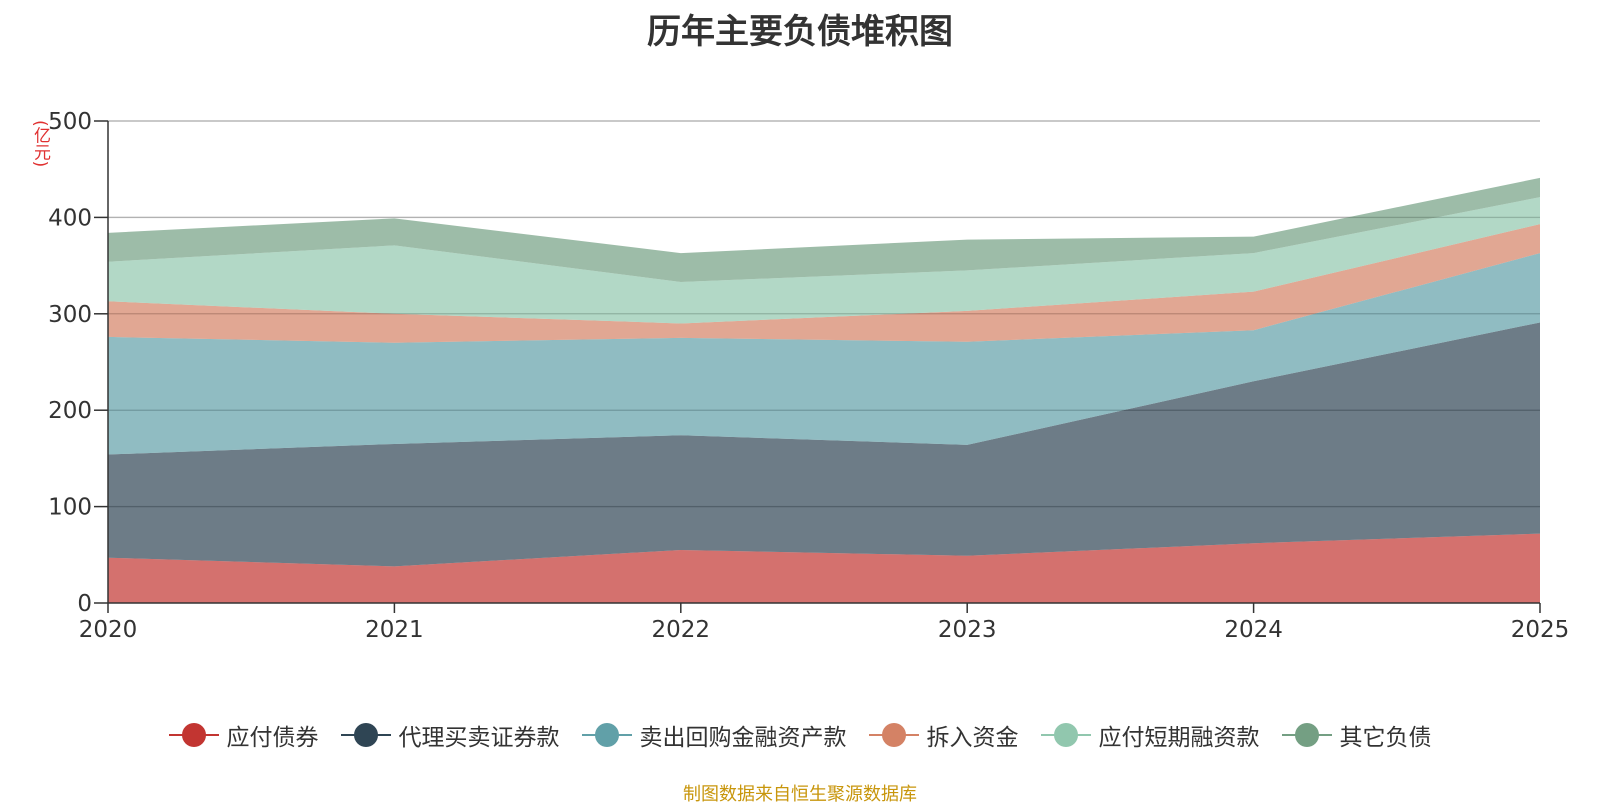 The height and width of the screenshot is (806, 1600). What do you see at coordinates (70, 315) in the screenshot?
I see `y-tick-label-300: 300` at bounding box center [70, 315].